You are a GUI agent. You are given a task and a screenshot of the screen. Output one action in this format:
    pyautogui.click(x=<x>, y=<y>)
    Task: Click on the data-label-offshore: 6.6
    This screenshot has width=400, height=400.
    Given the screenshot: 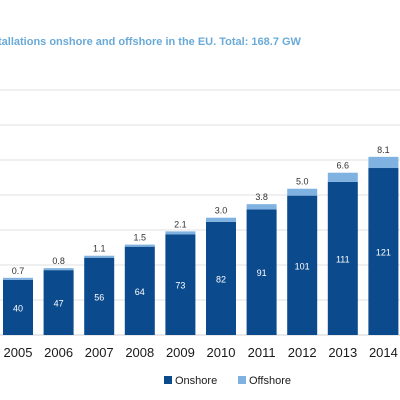 What is the action you would take?
    pyautogui.click(x=343, y=166)
    